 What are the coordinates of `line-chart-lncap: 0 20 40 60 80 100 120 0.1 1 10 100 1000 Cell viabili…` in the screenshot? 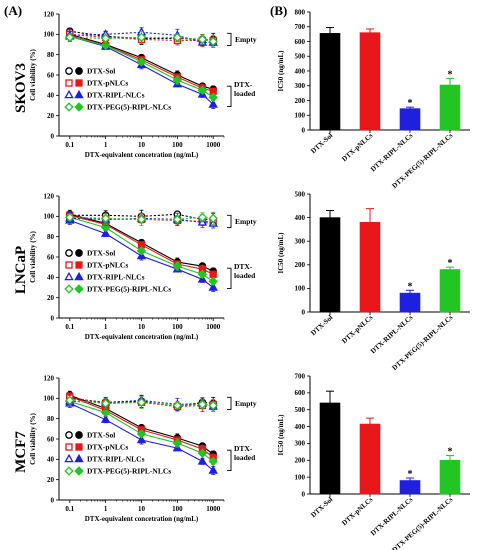 It's located at (143, 266).